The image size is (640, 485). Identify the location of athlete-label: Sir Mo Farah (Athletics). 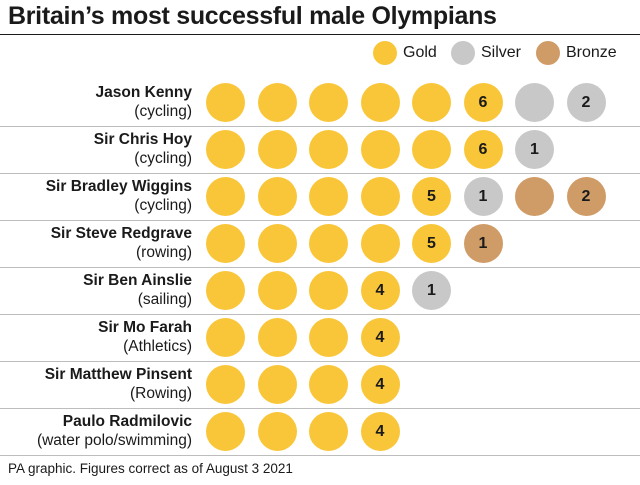
(145, 337).